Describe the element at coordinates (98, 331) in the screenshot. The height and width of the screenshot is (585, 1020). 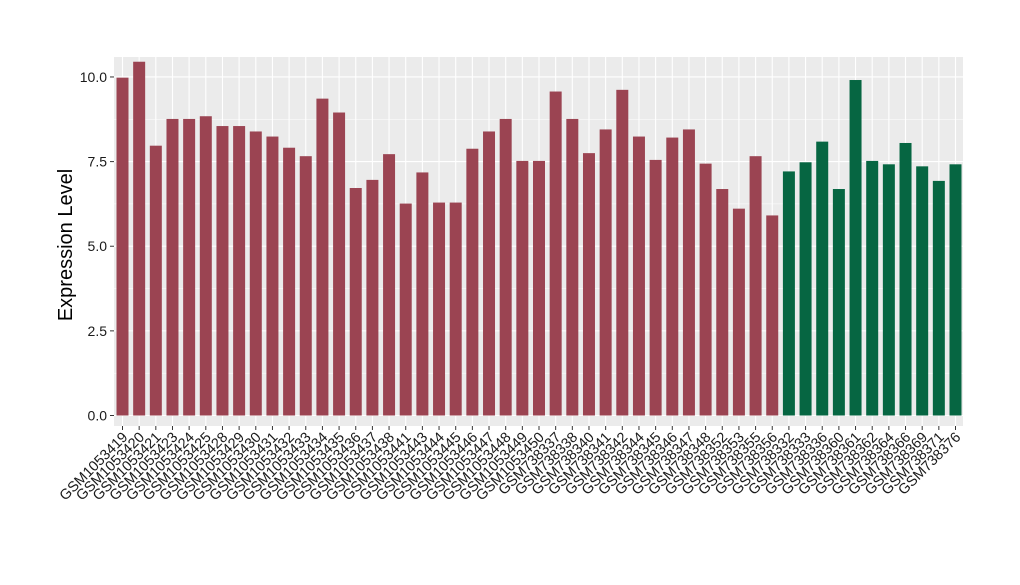
I see `y-tick-label: 2.5` at that location.